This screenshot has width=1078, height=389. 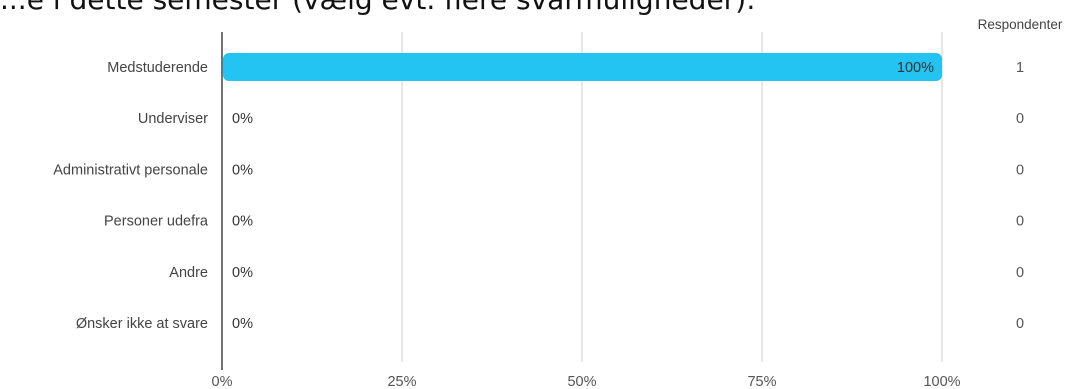 What do you see at coordinates (173, 119) in the screenshot?
I see `category-label: Underviser` at bounding box center [173, 119].